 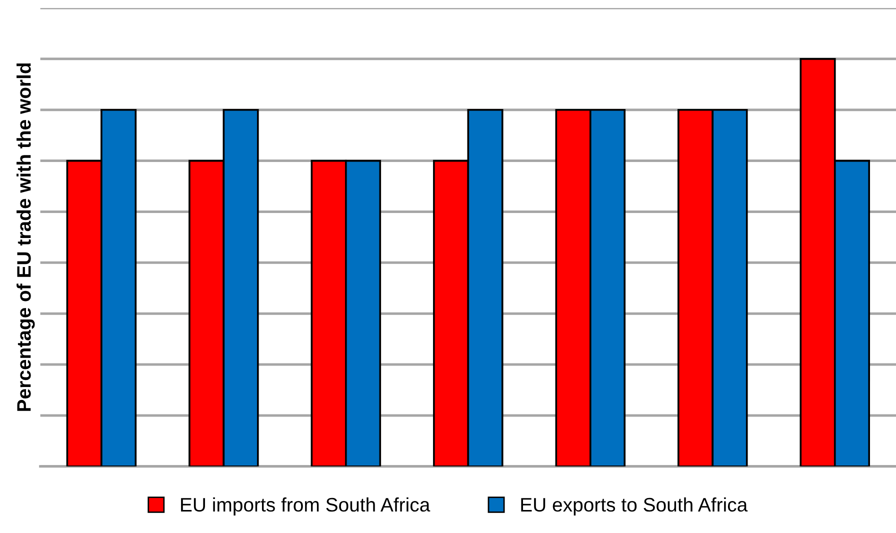 I want to click on legend-label: EU imports from South Africa, so click(x=305, y=506).